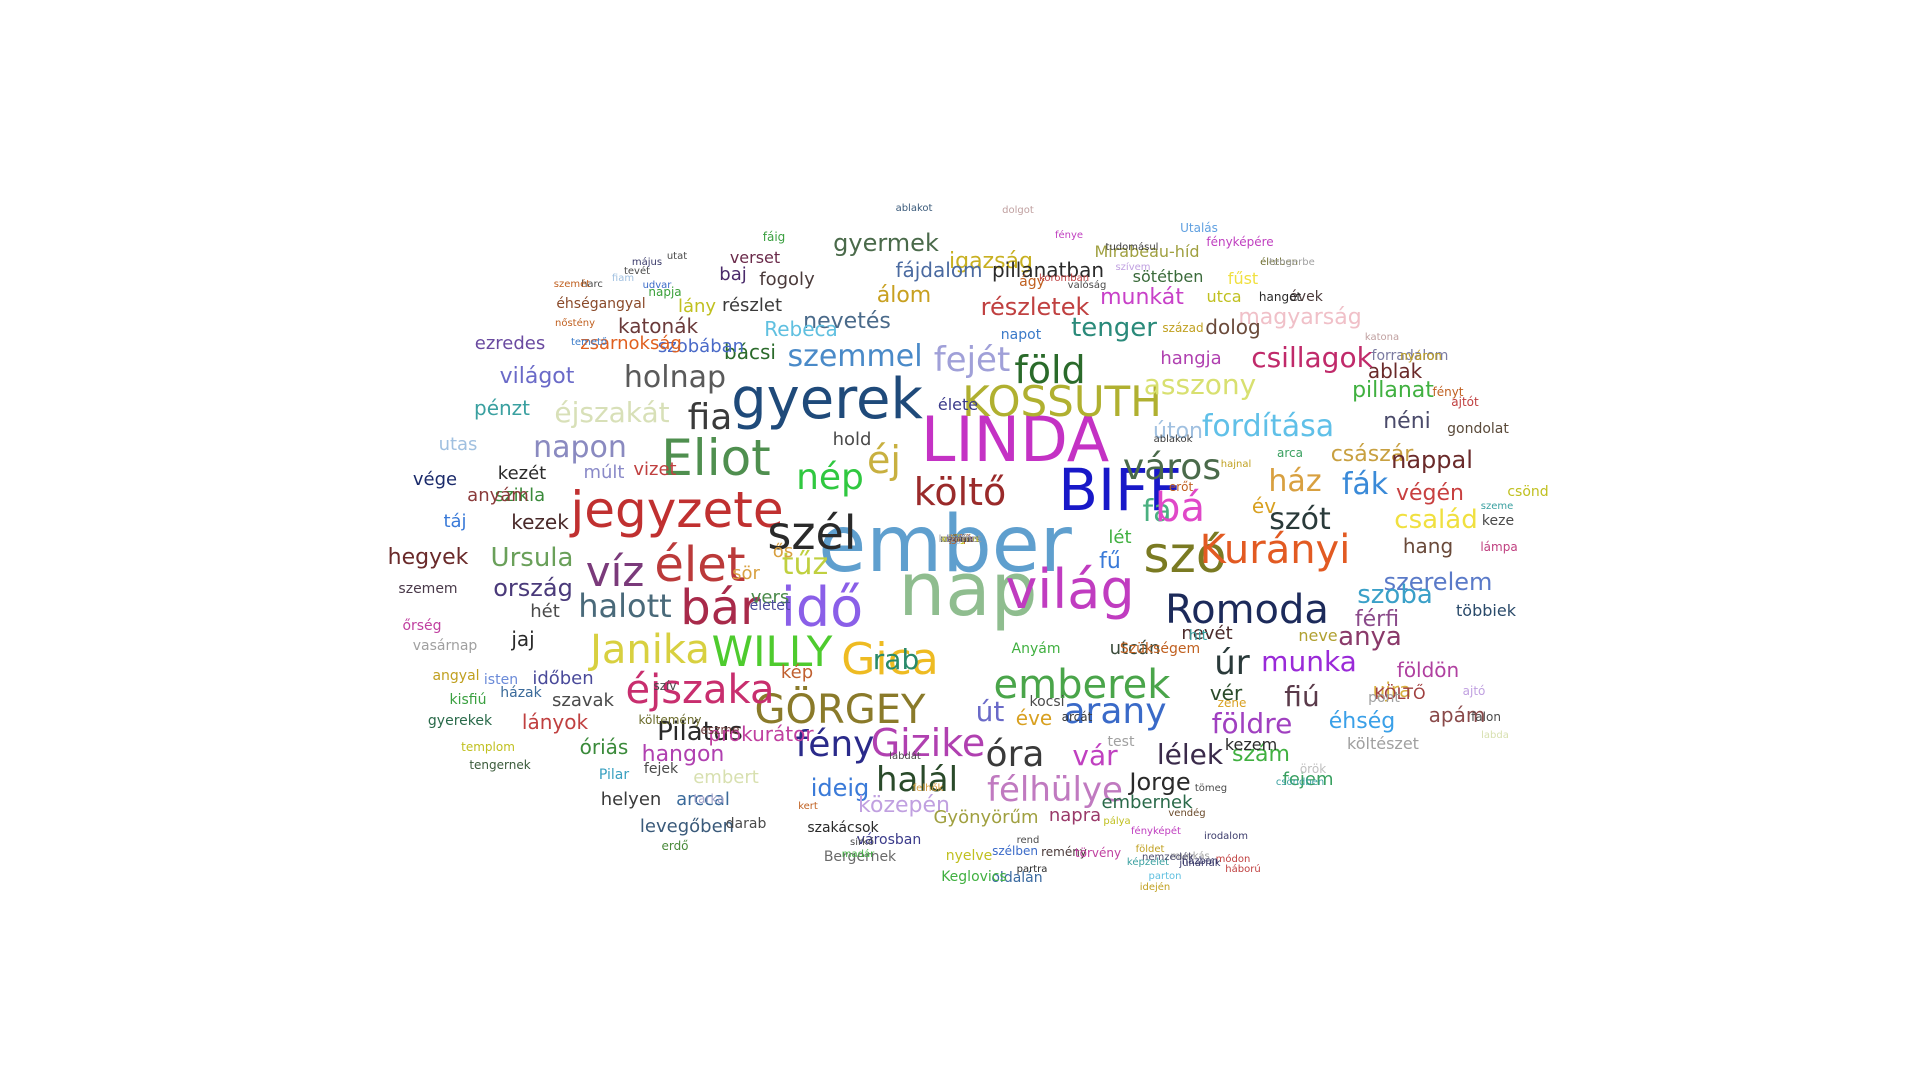  I want to click on cloud-word: gondolat, so click(1478, 429).